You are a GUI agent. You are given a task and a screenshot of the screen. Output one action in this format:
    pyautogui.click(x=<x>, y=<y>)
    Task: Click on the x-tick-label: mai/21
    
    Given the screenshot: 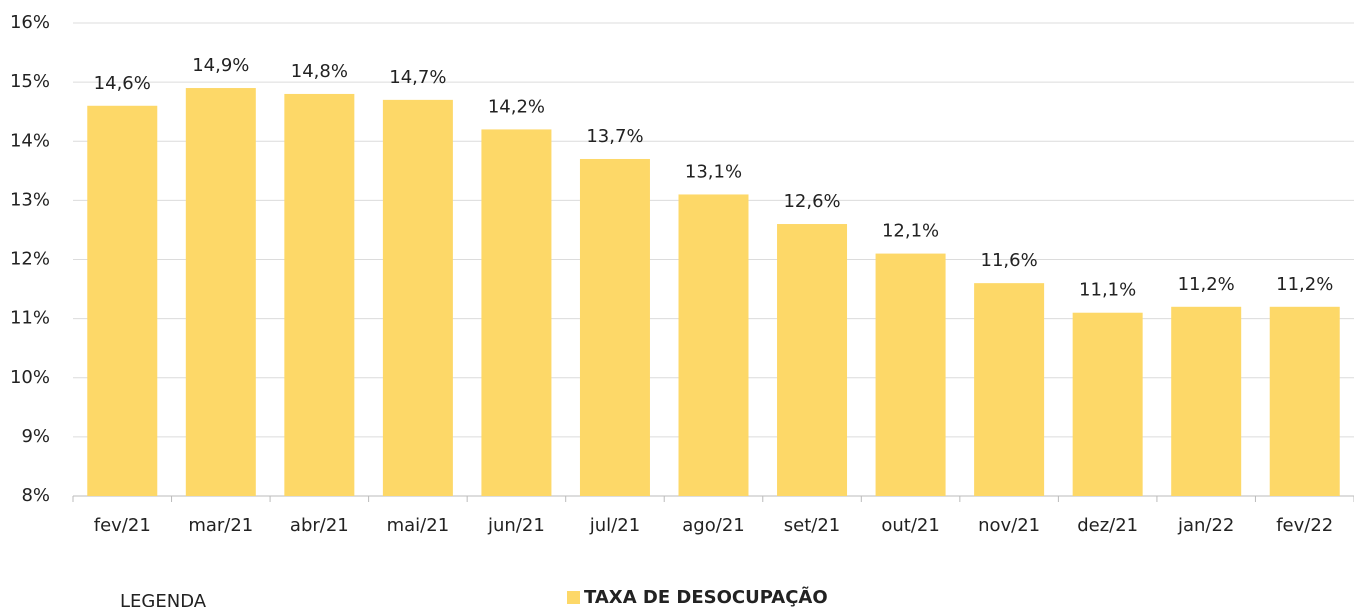 What is the action you would take?
    pyautogui.click(x=418, y=525)
    